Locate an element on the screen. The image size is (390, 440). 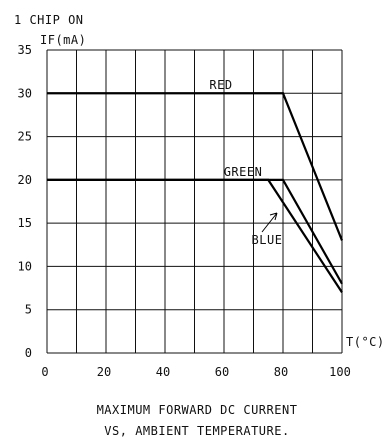
y-tick-label: 20 is located at coordinates (25, 180).